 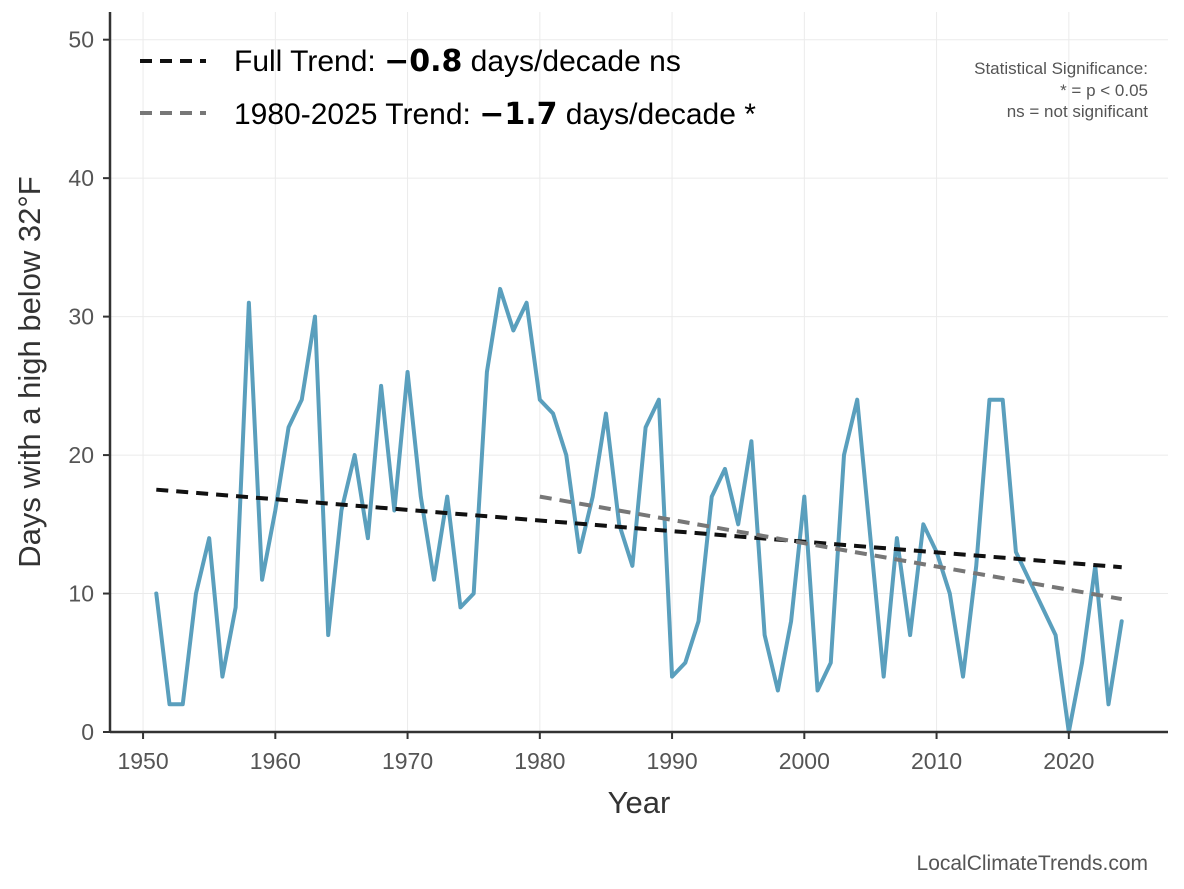 I want to click on full-trend-line, so click(x=639, y=528).